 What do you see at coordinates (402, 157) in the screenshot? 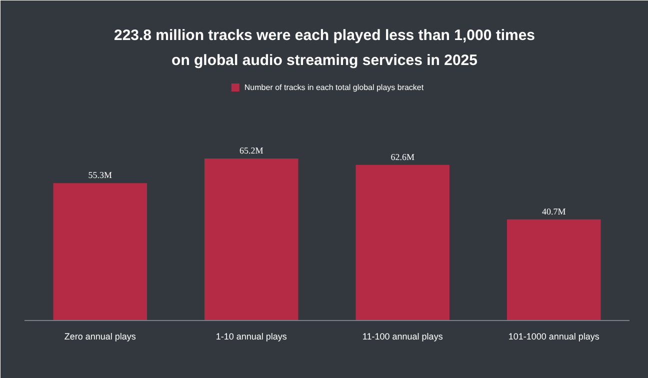
I see `data-label: 62.6M` at bounding box center [402, 157].